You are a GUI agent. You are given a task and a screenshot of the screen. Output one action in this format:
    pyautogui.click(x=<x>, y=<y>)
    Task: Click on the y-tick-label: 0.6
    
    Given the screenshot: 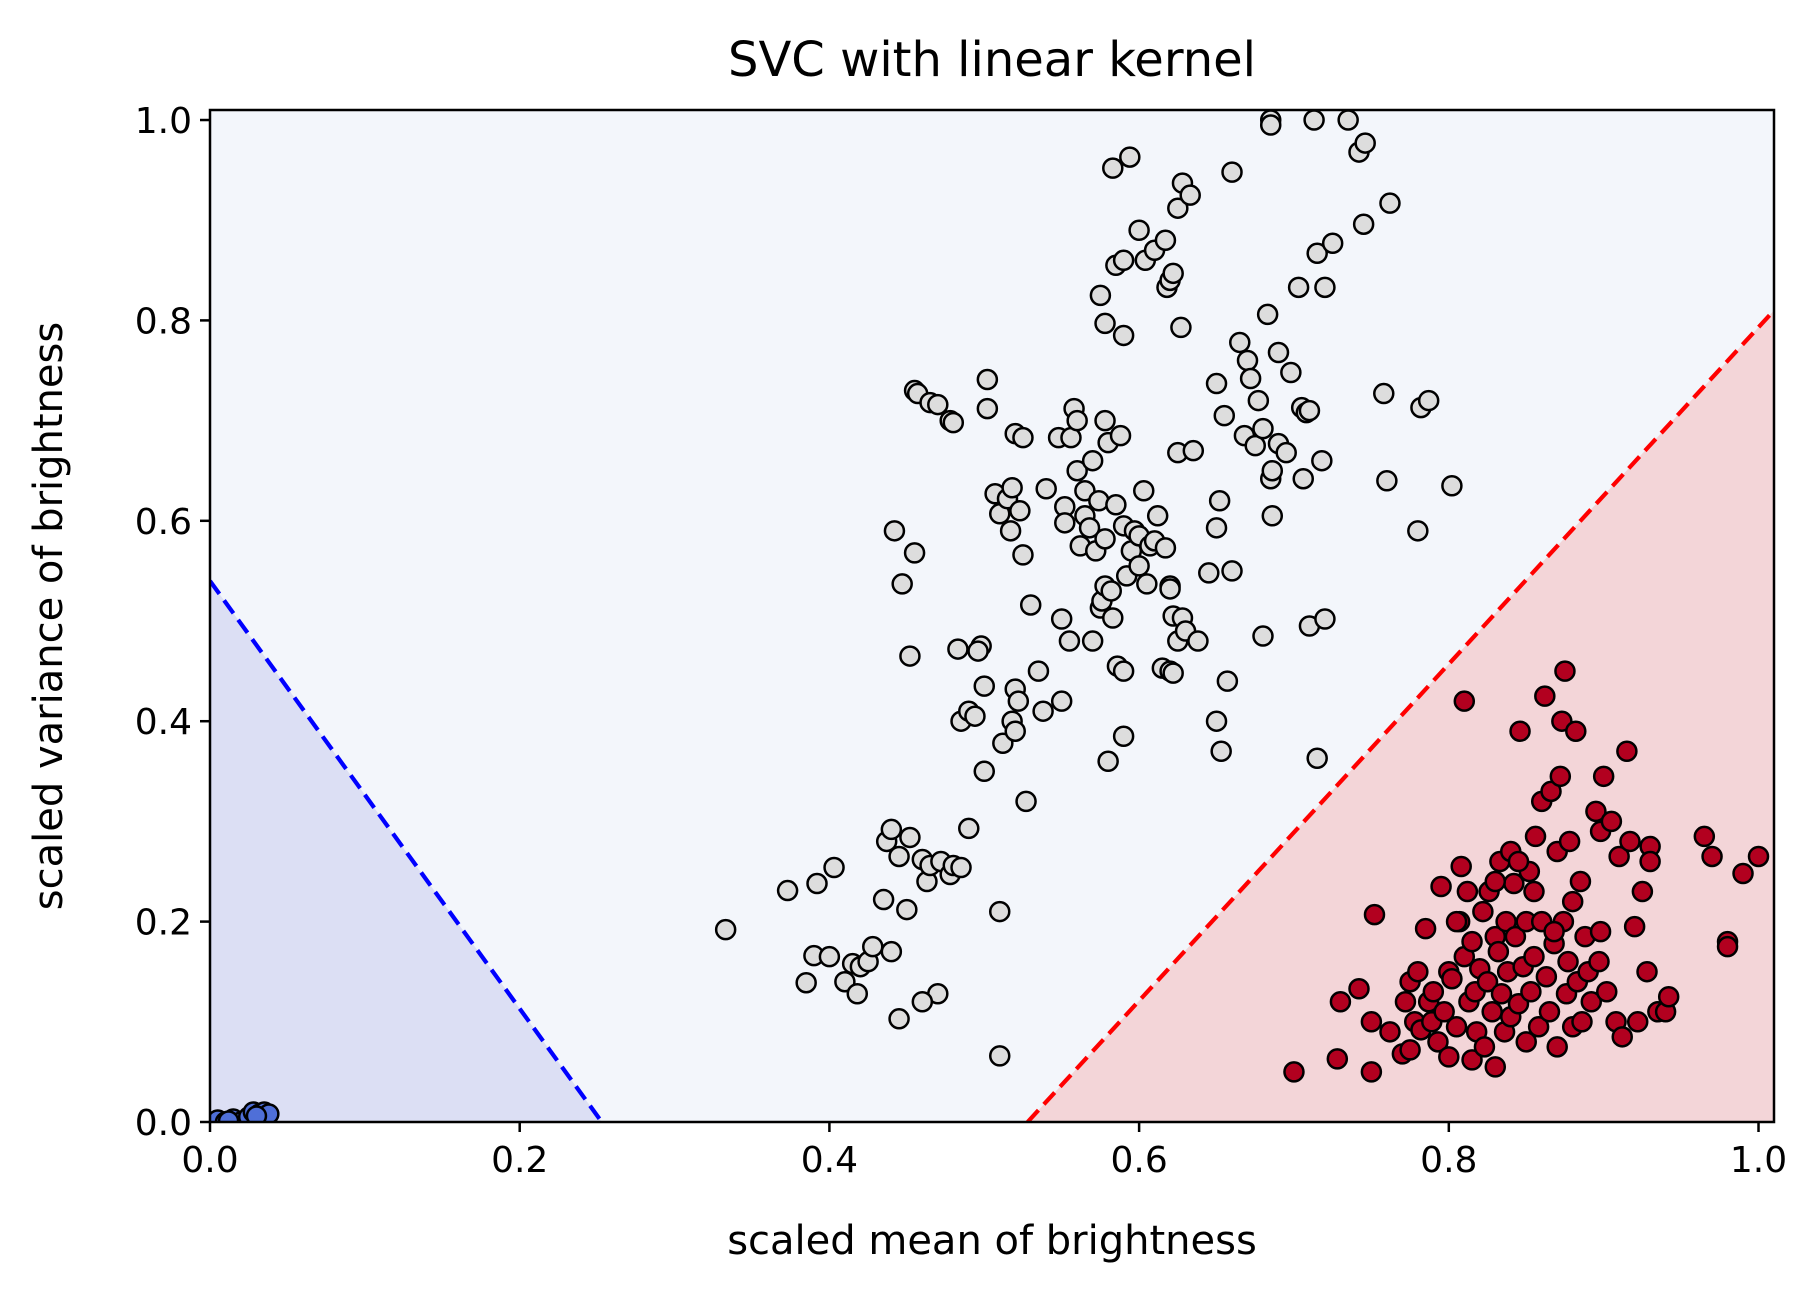 What is the action you would take?
    pyautogui.click(x=163, y=522)
    